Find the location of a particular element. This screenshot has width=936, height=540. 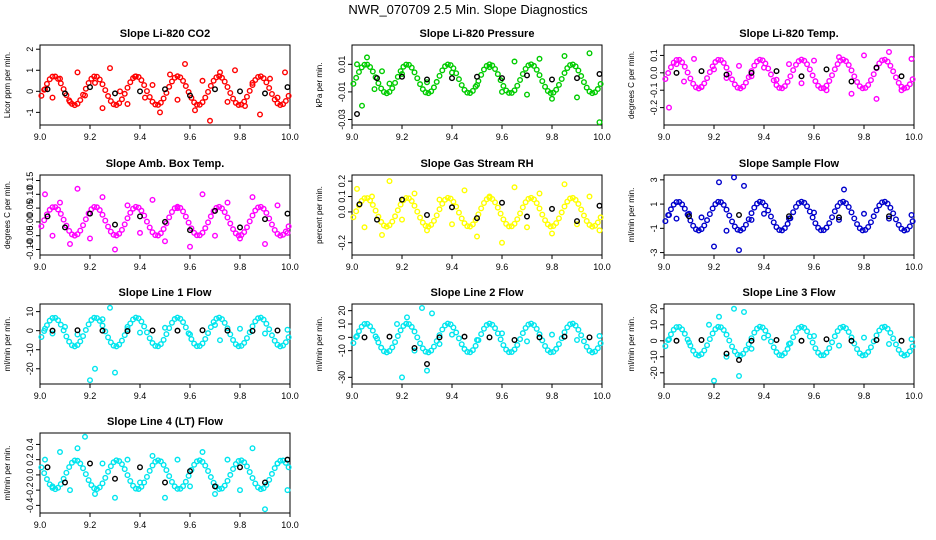

p9-xtick-label: 9.2 is located at coordinates (714, 396).